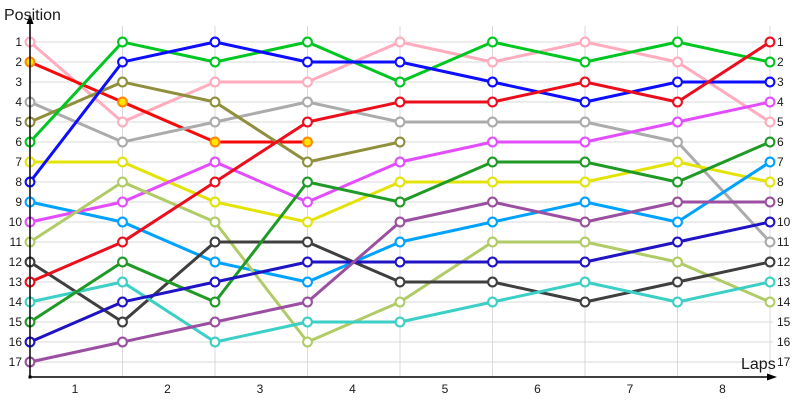  What do you see at coordinates (75, 389) in the screenshot?
I see `x-tick-1: 1` at bounding box center [75, 389].